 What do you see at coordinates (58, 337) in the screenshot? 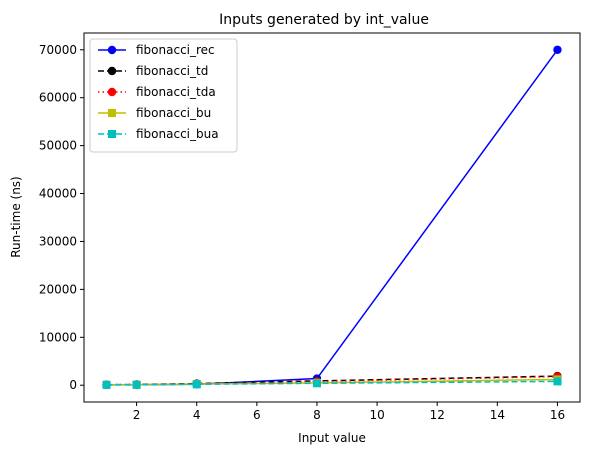
I see `y-tick-label: 10000` at bounding box center [58, 337].